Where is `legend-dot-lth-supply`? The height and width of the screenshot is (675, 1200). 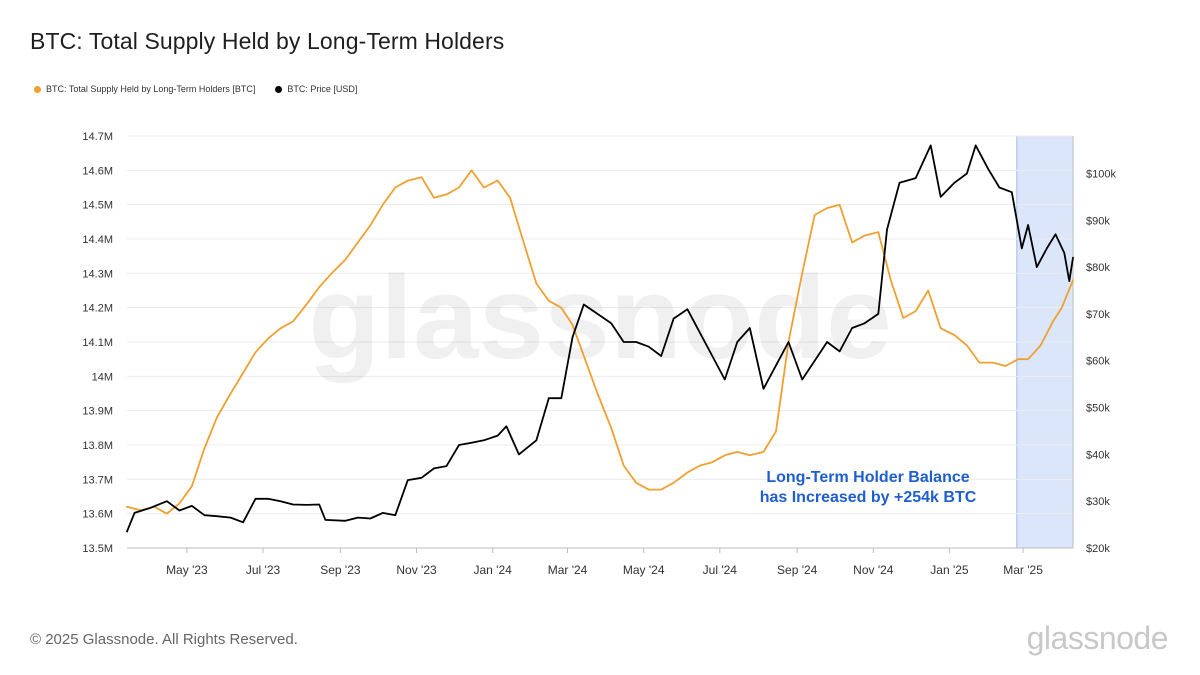 legend-dot-lth-supply is located at coordinates (37, 89).